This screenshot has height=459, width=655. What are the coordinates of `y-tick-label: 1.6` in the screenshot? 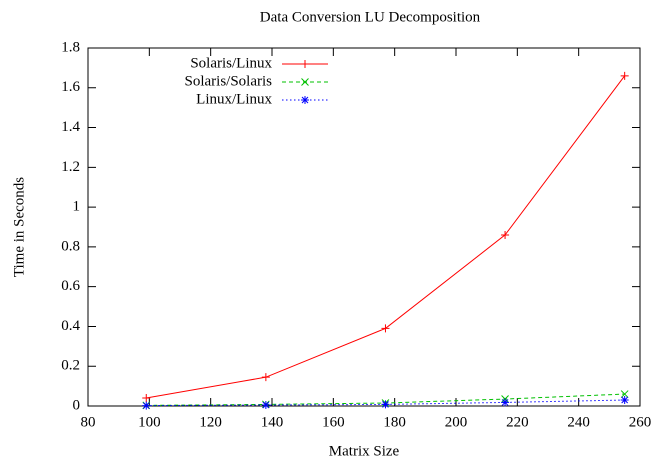 It's located at (70, 87).